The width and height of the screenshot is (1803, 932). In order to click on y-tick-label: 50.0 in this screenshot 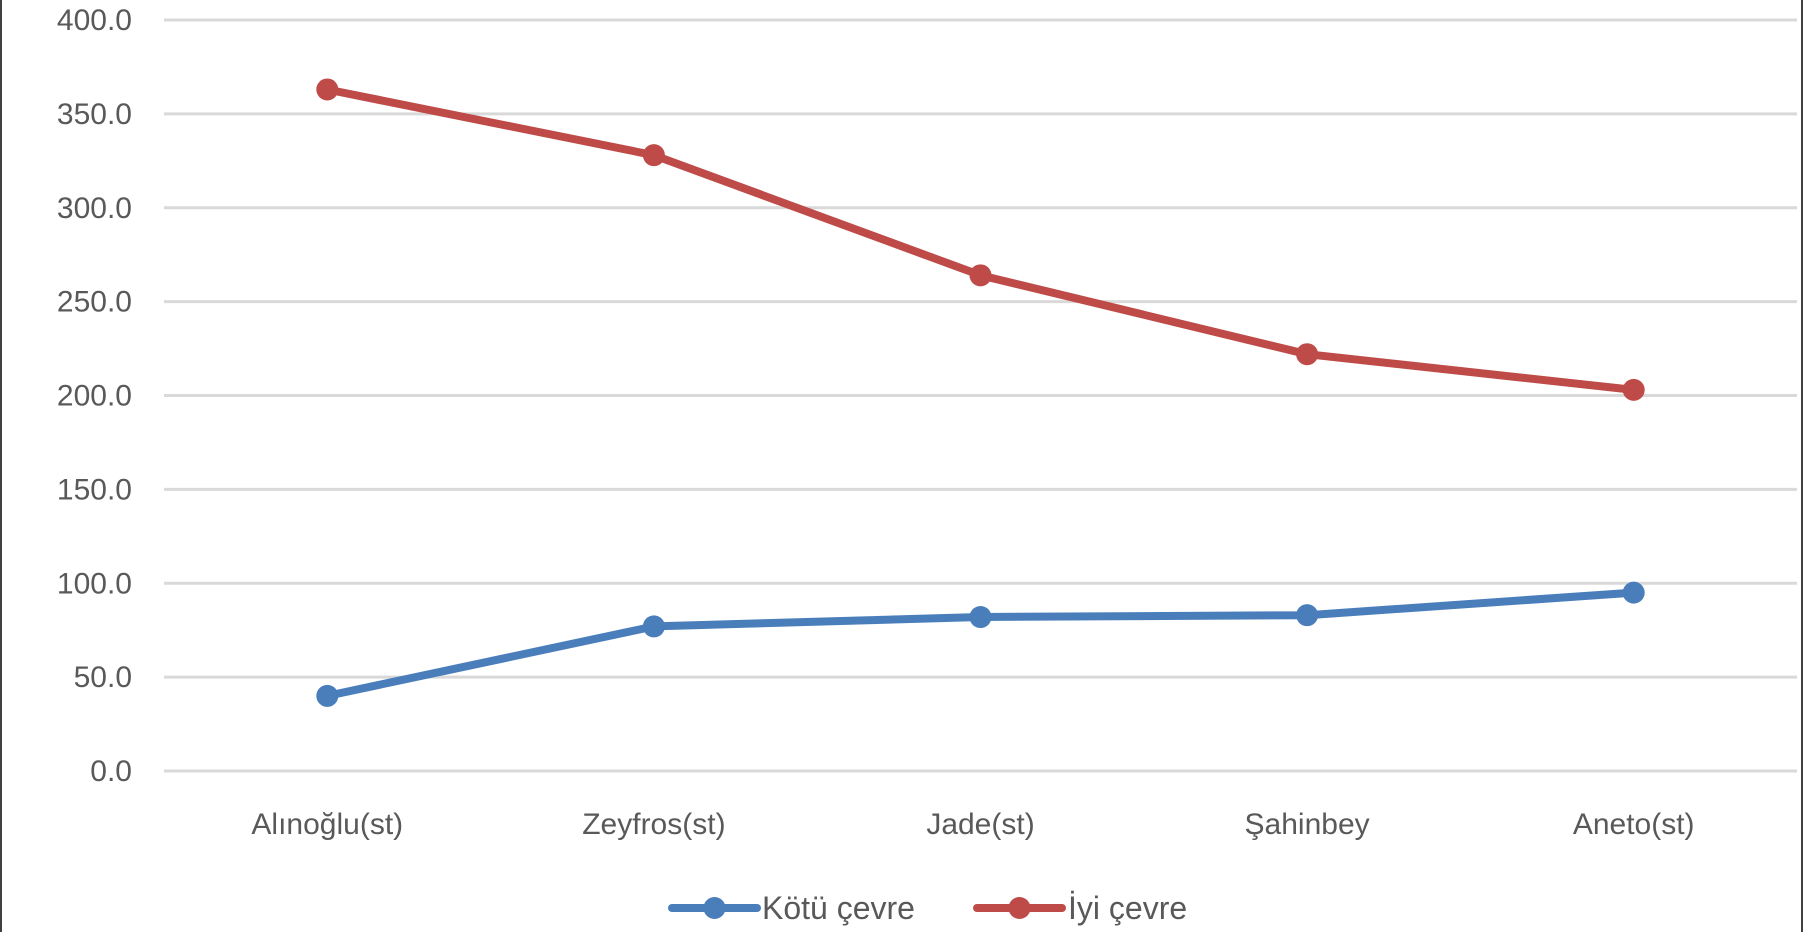, I will do `click(103, 677)`.